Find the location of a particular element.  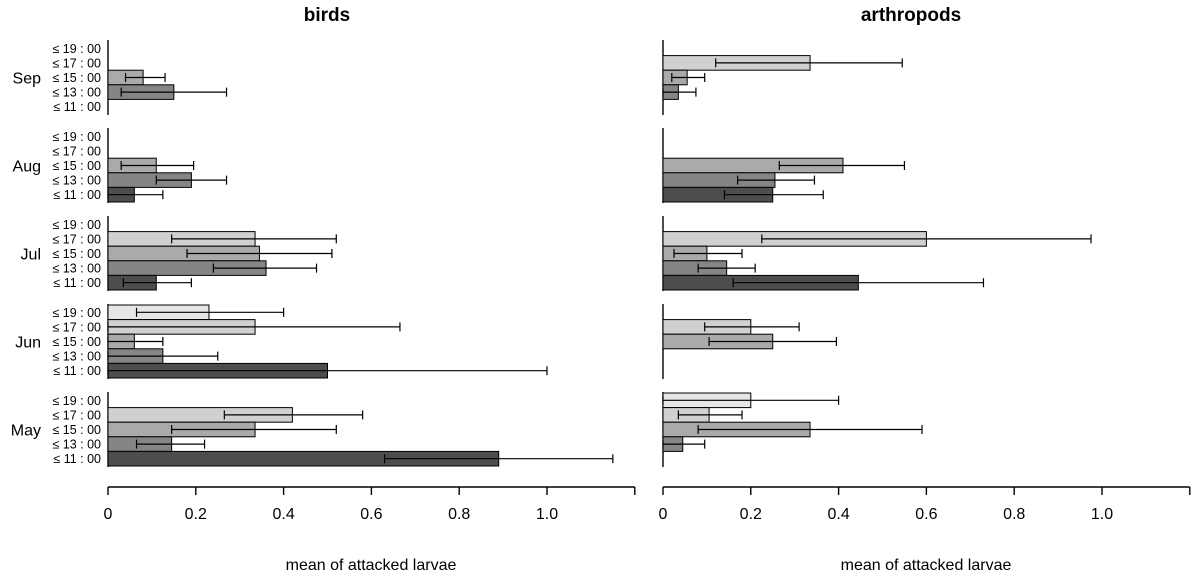

arthropods-x-tick-label: 1.0 is located at coordinates (1102, 514).